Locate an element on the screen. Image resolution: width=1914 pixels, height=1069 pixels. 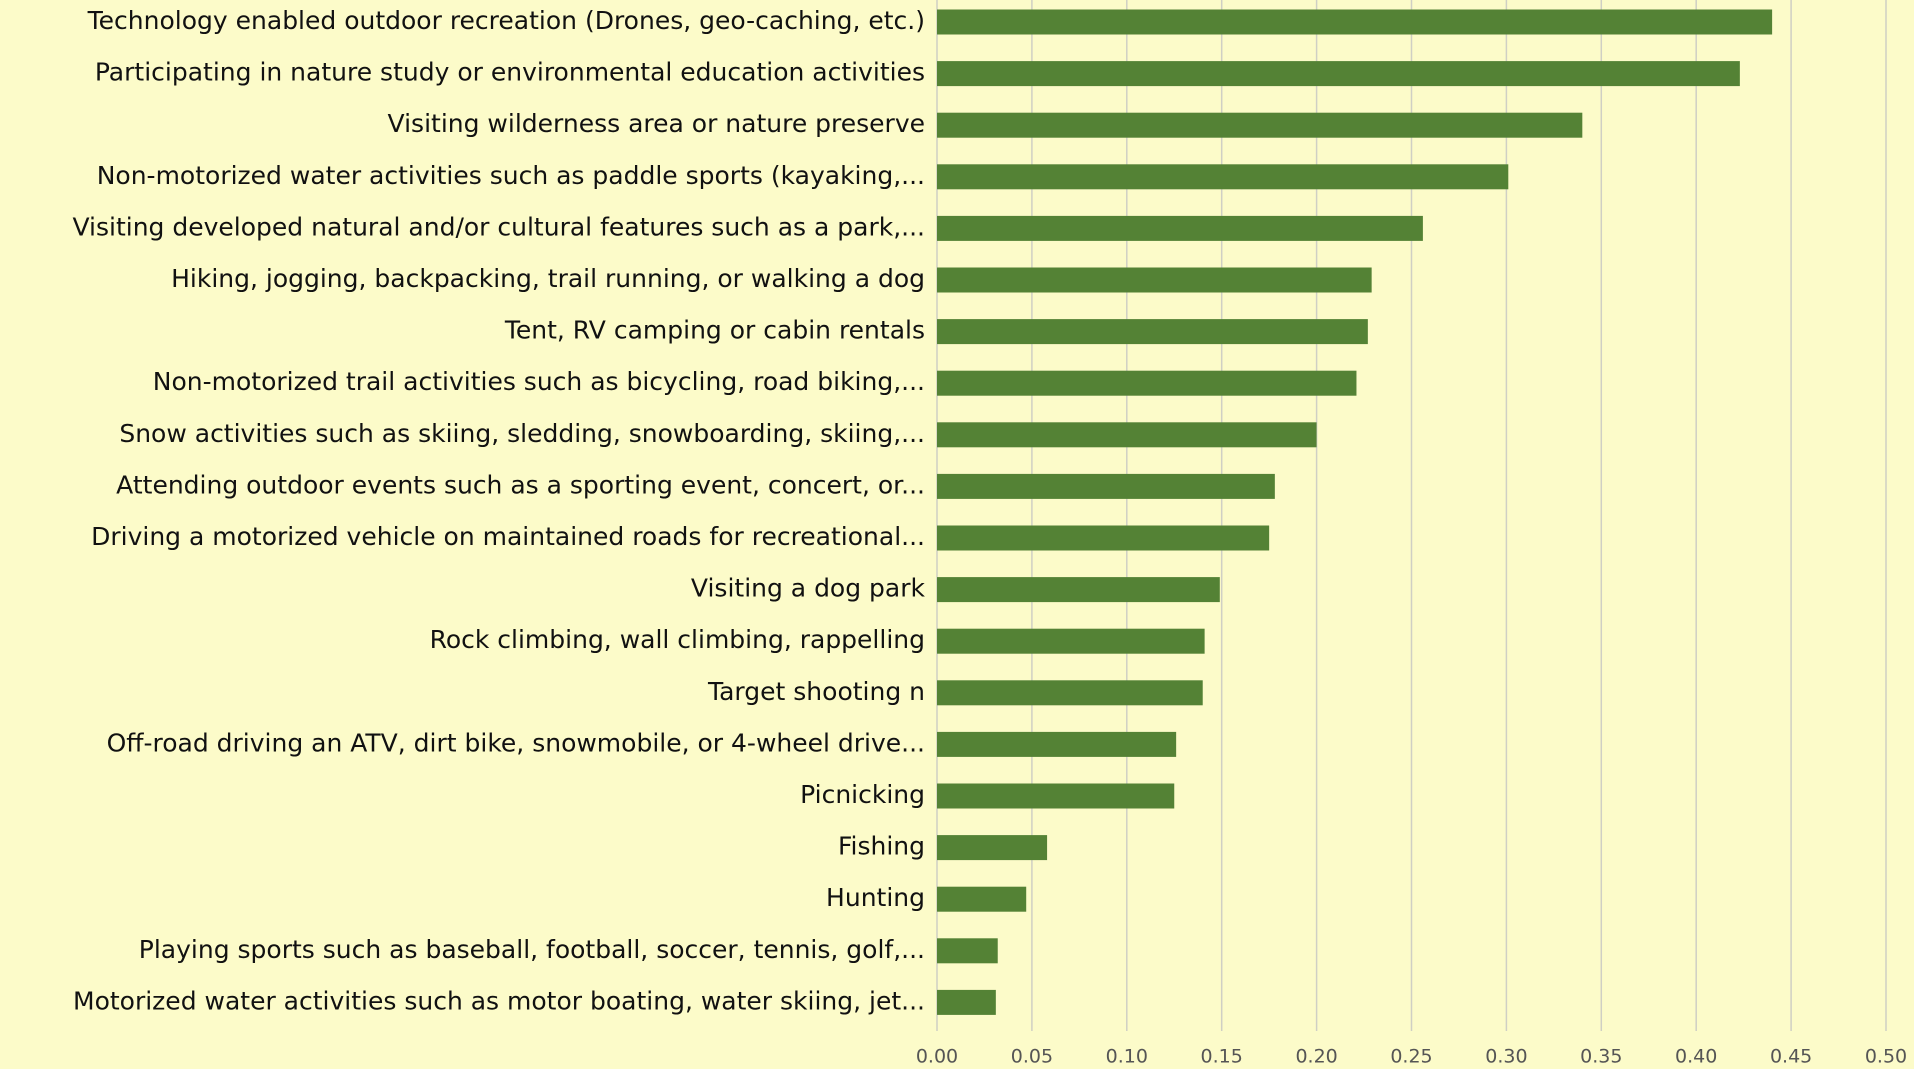
x-tick-label: 0.00 is located at coordinates (937, 1057).